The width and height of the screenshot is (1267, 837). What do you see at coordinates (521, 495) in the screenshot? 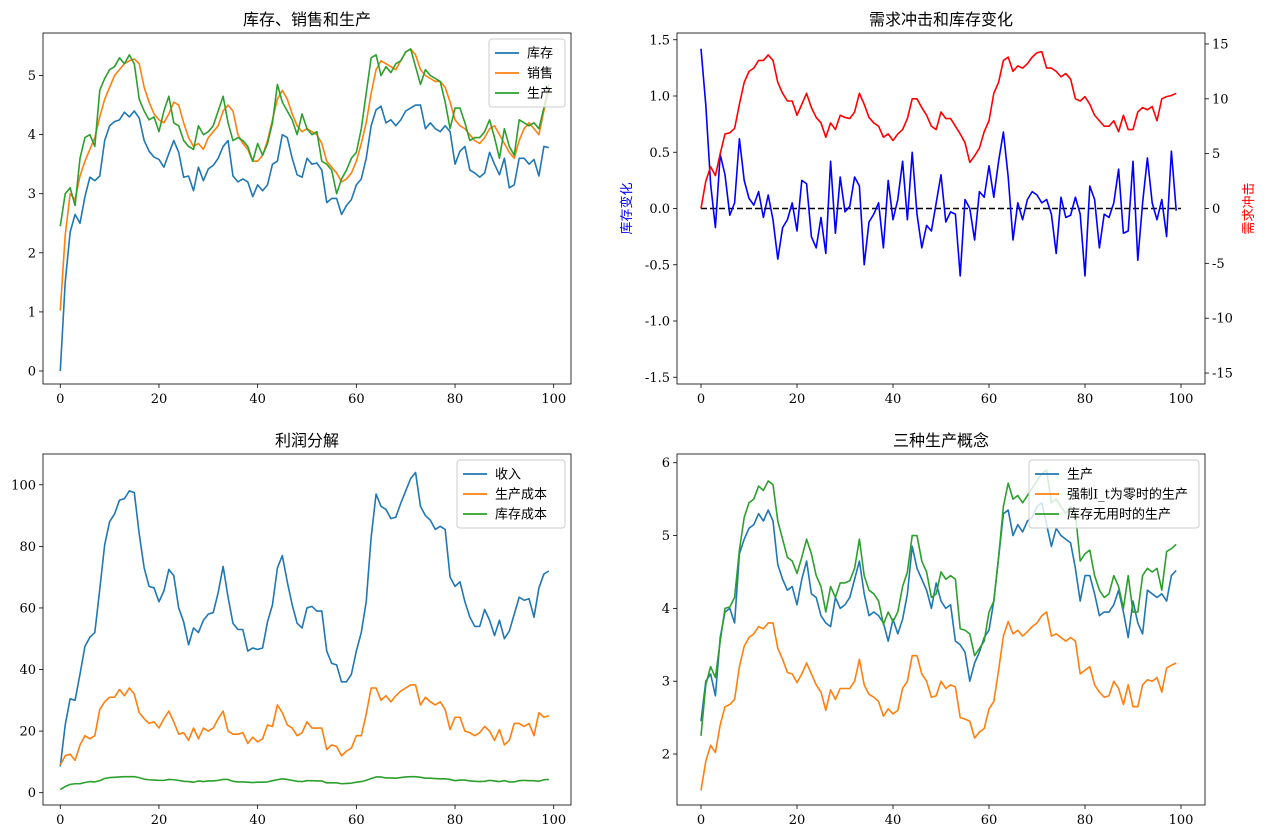
I see `legend-label: 生产成本` at bounding box center [521, 495].